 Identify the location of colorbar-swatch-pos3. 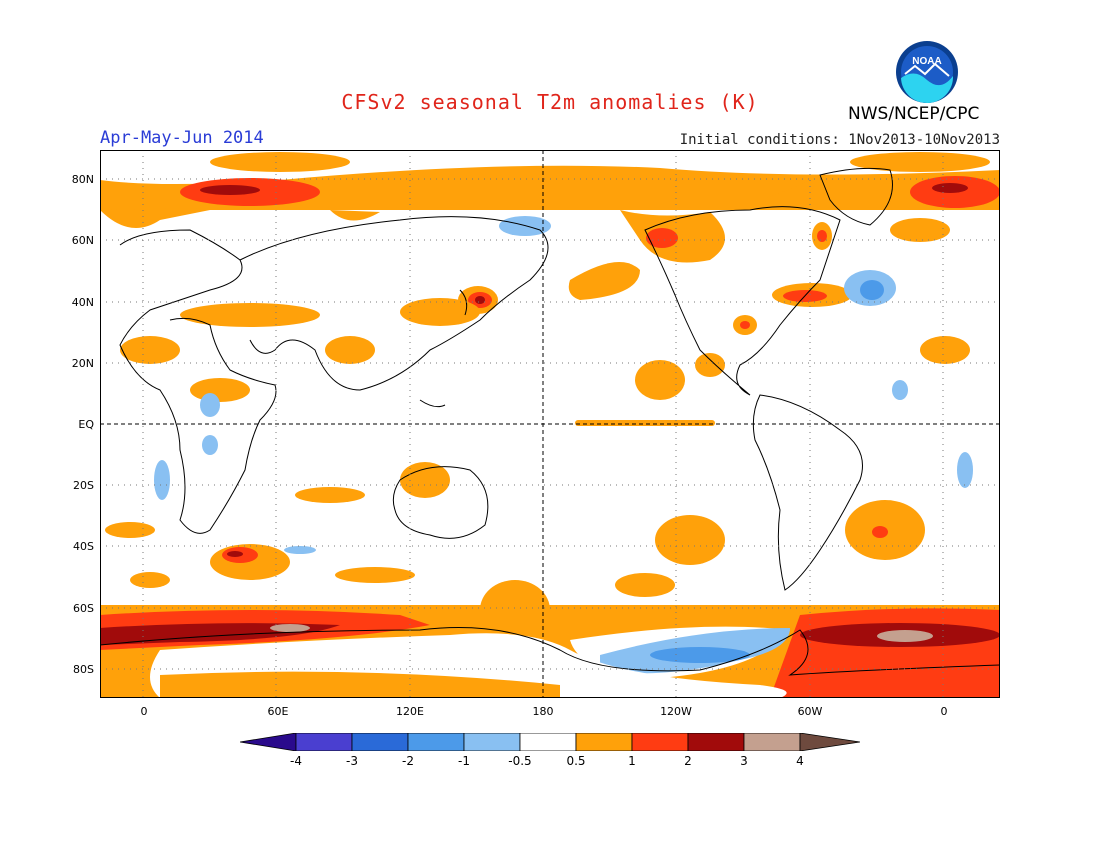
(772, 742).